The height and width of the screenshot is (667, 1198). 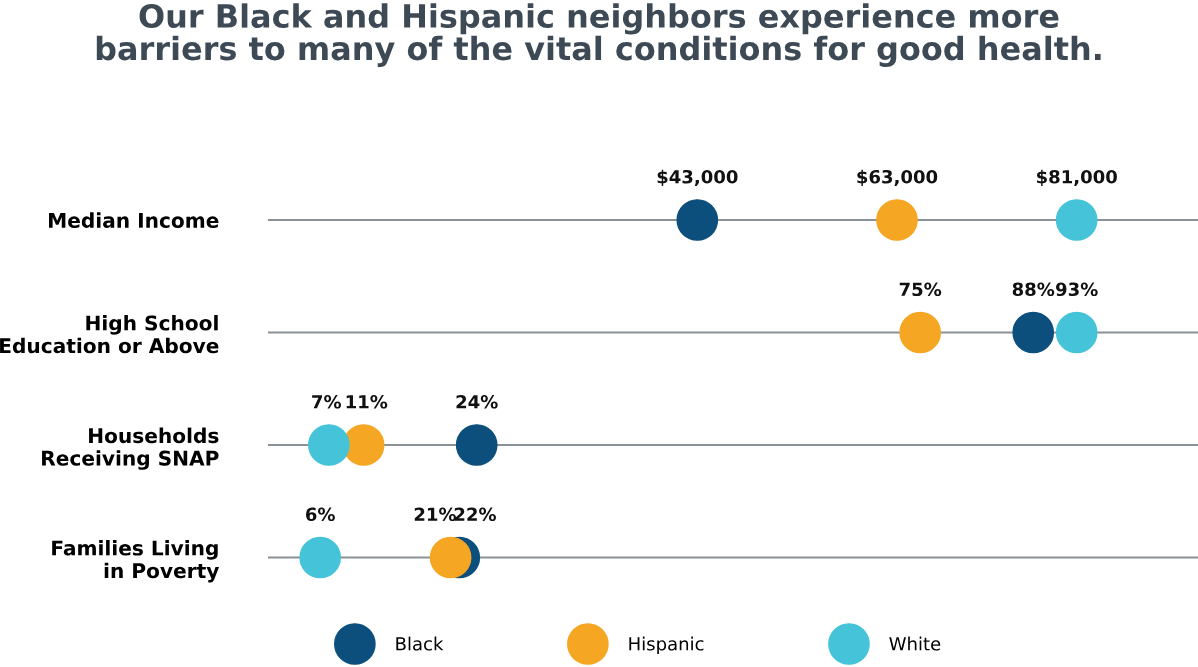 I want to click on data-label: 24%, so click(x=477, y=401).